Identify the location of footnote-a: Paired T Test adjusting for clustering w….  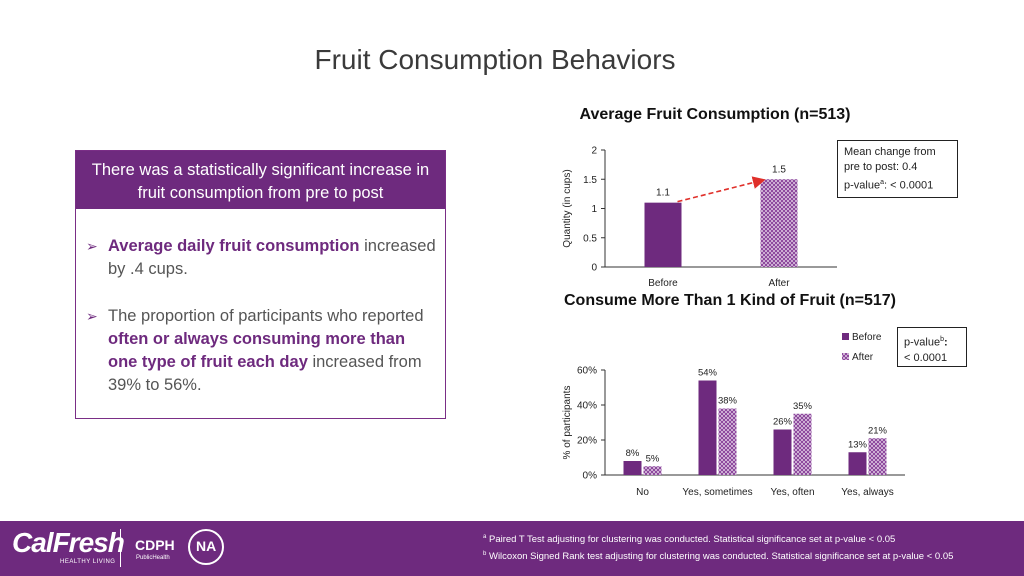
(691, 540).